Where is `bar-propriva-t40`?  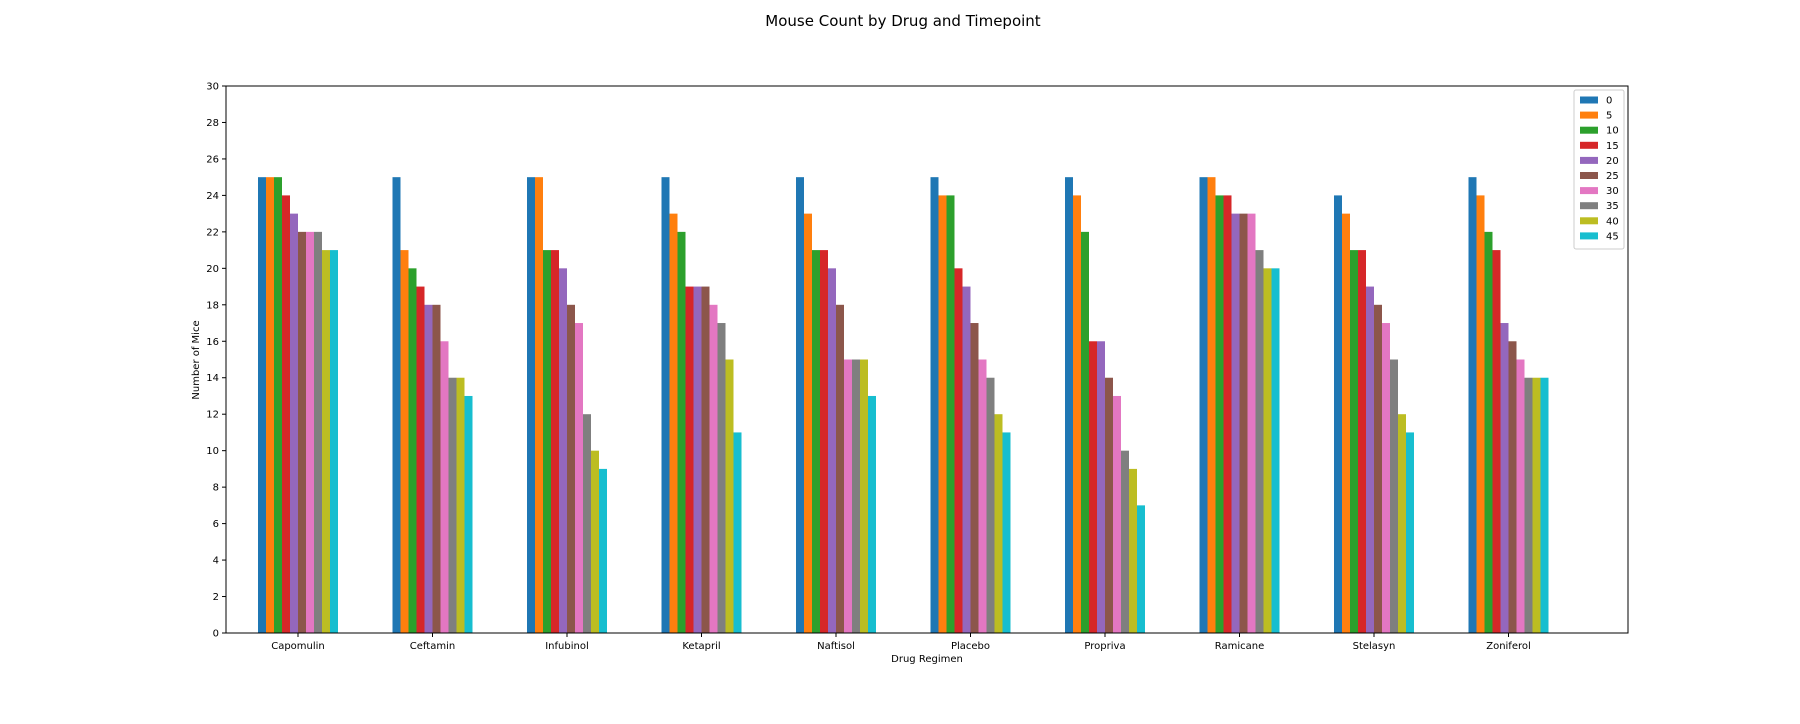
bar-propriva-t40 is located at coordinates (1133, 550).